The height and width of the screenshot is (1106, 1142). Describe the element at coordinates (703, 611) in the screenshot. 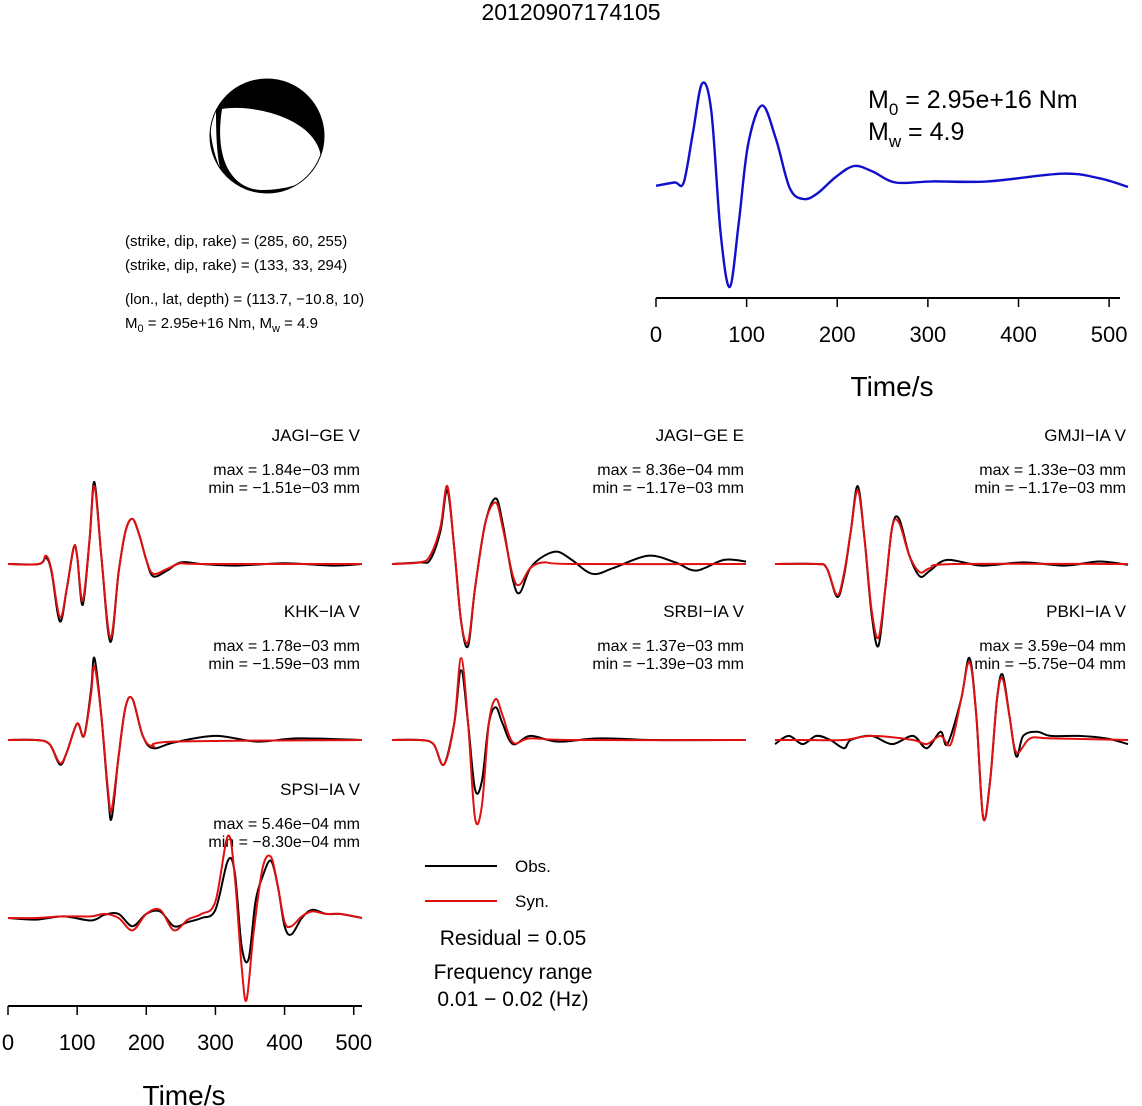

I see `station-name: SRBI−IA V` at that location.